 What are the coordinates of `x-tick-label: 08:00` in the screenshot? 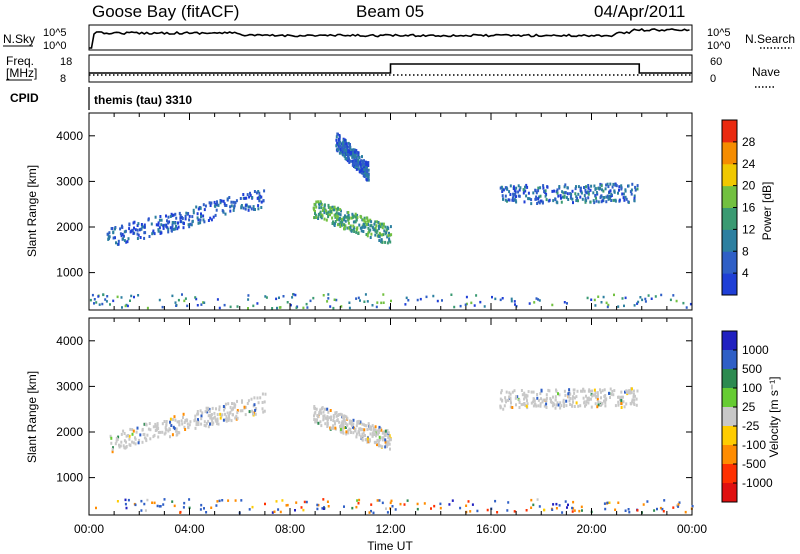 It's located at (290, 529).